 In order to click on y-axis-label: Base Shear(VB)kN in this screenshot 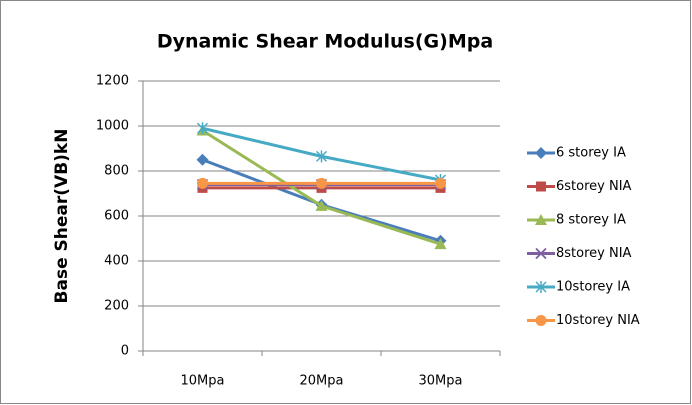, I will do `click(62, 216)`.